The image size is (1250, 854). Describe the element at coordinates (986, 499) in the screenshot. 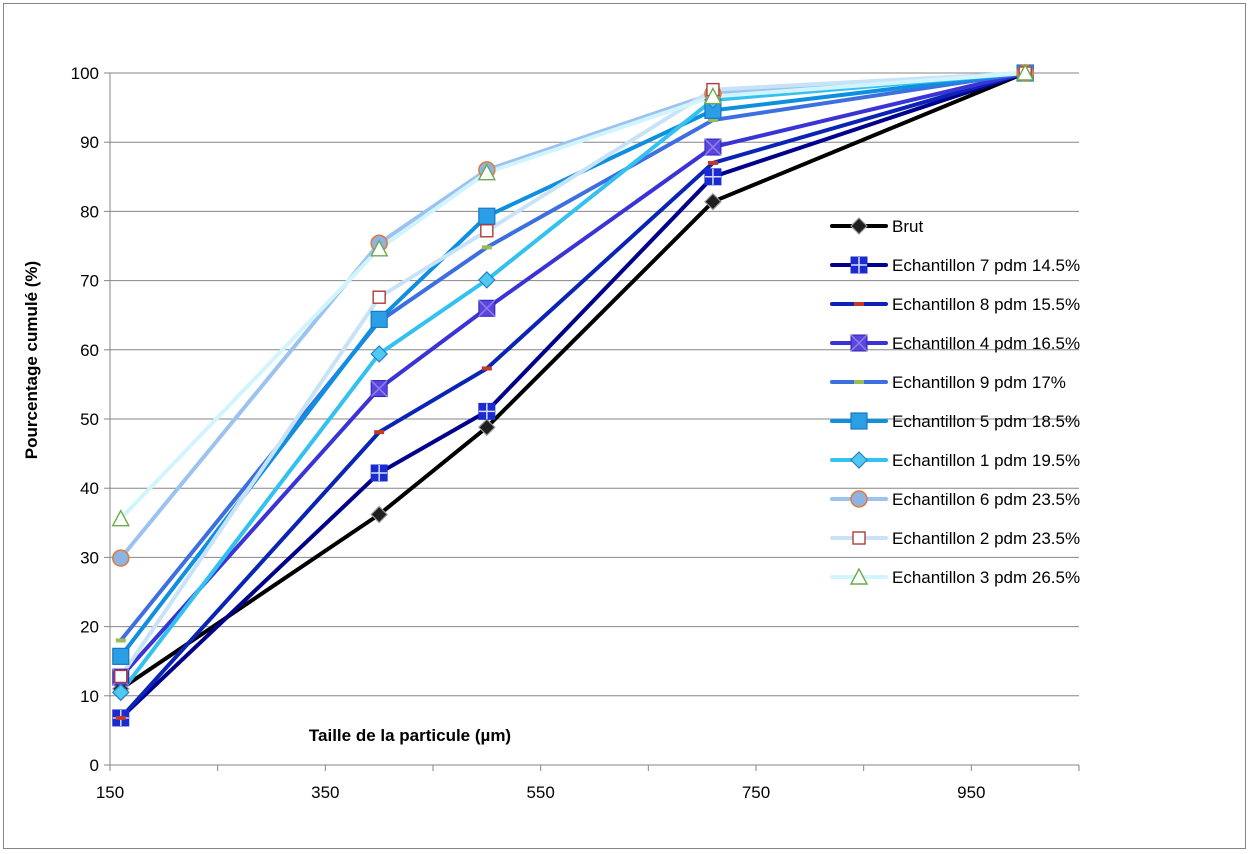

I see `legend-label: Echantillon 6 pdm 23.5%` at that location.